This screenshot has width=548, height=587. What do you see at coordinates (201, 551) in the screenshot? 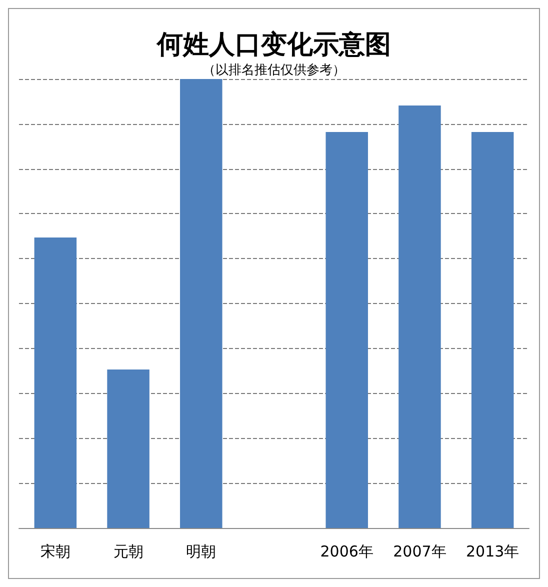
I see `x-tick-label: 明朝` at bounding box center [201, 551].